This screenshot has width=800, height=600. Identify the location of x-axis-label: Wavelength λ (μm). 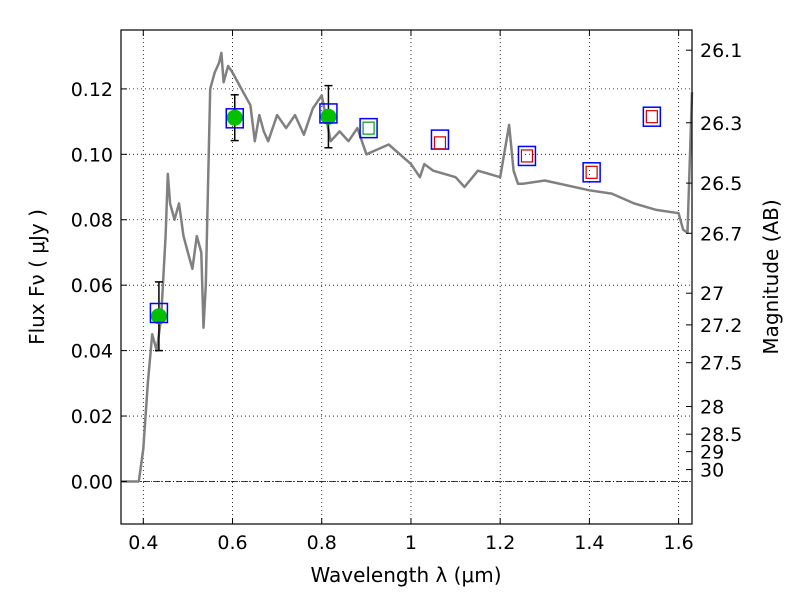
(405, 575).